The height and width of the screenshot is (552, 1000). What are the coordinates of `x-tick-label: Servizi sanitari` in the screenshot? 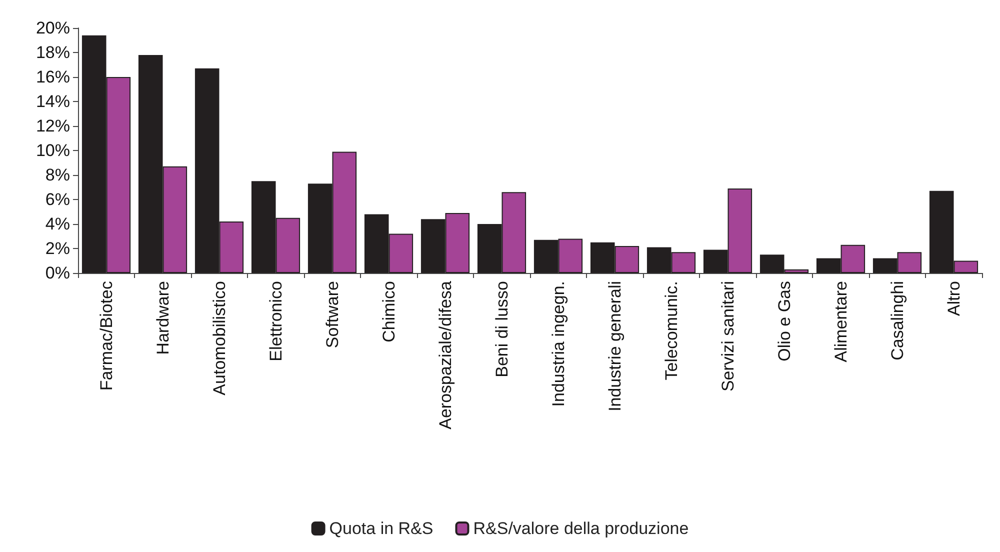 It's located at (728, 336).